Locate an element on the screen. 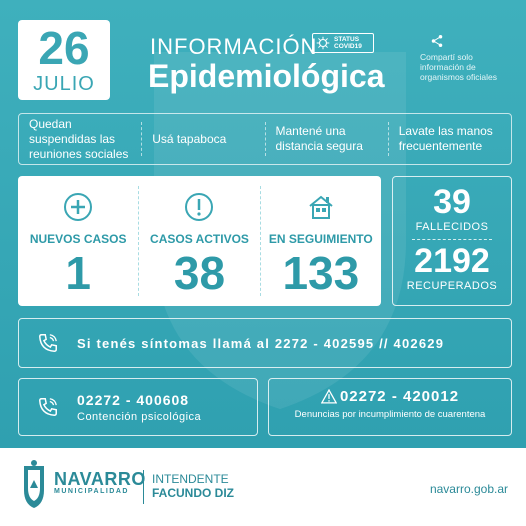  active-cases: CASOS ACTIVOS 38 is located at coordinates (200, 242).